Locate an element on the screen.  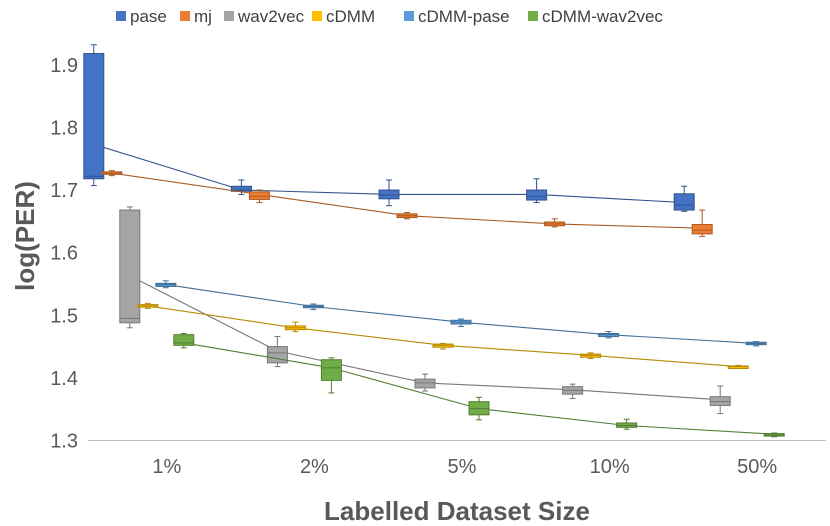
box-mj-5% is located at coordinates (407, 216).